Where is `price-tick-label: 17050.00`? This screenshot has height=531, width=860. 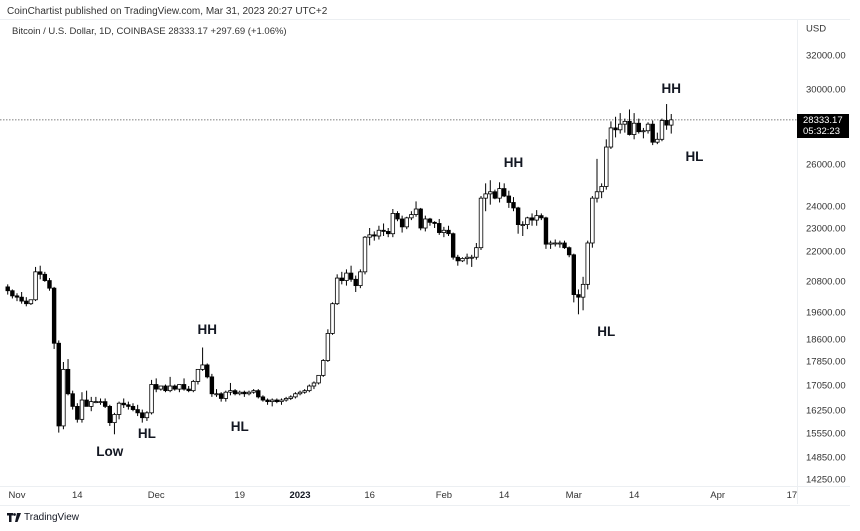 price-tick-label: 17050.00 is located at coordinates (826, 386).